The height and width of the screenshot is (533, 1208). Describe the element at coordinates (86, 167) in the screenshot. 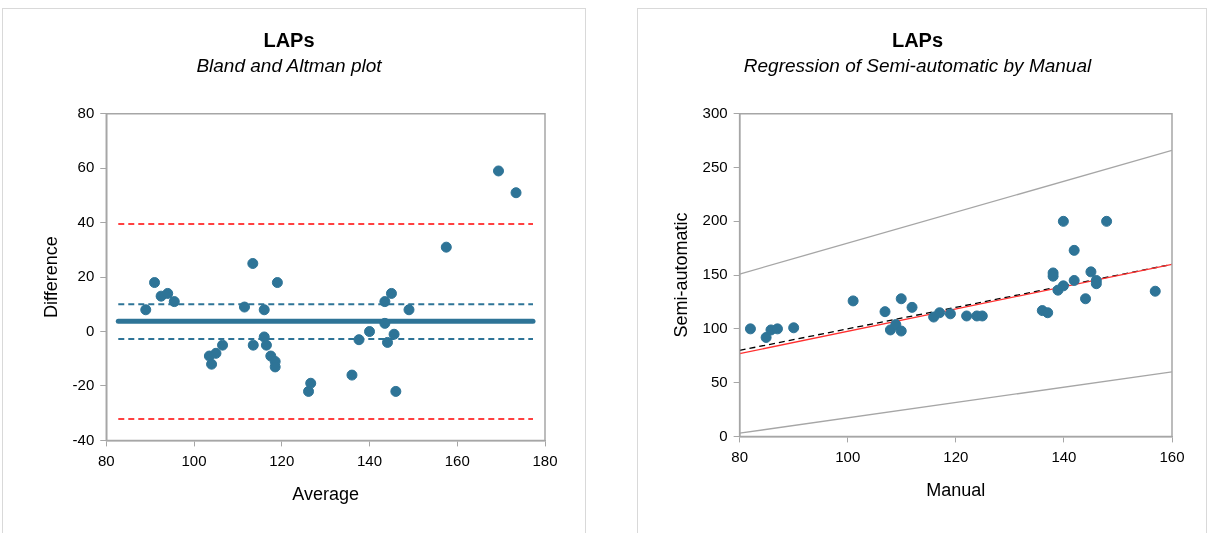

I see `y-tick-label: 60` at that location.